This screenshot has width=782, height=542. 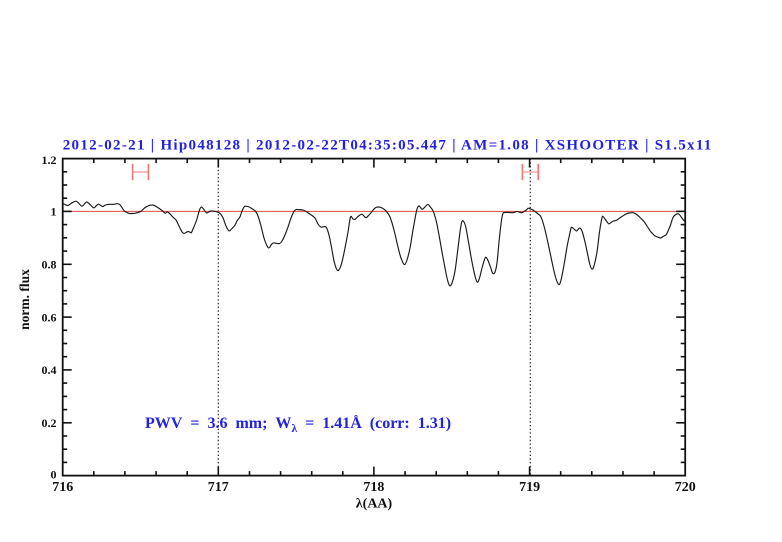 I want to click on svg-text: 718, so click(x=373, y=487).